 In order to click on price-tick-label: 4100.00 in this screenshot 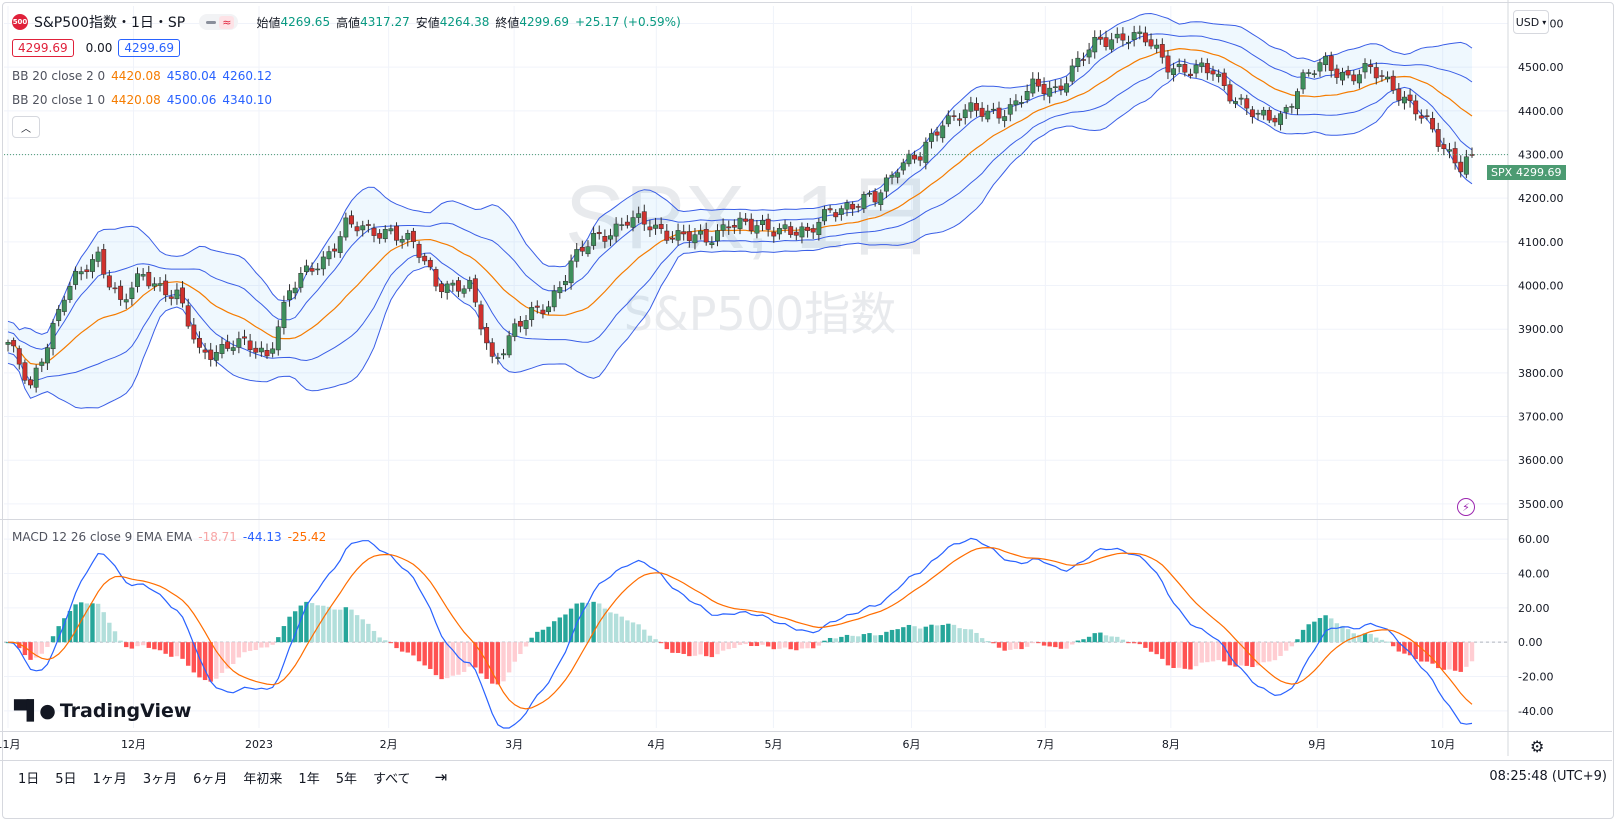, I will do `click(1541, 242)`.